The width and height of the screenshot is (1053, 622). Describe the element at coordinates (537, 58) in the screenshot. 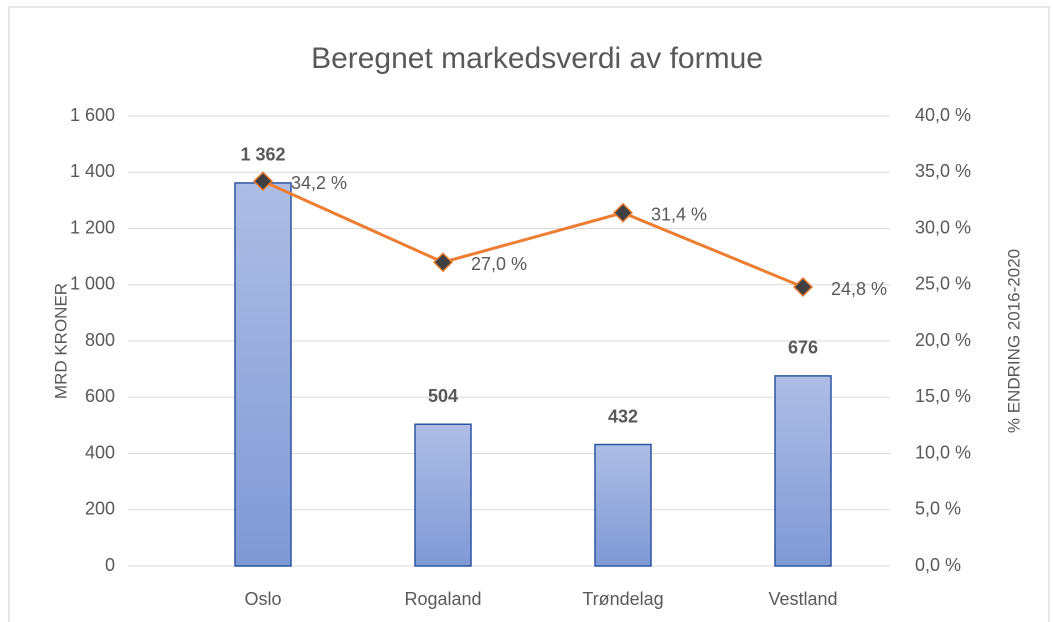

I see `chart-title: Beregnet markedsverdi av formue` at that location.